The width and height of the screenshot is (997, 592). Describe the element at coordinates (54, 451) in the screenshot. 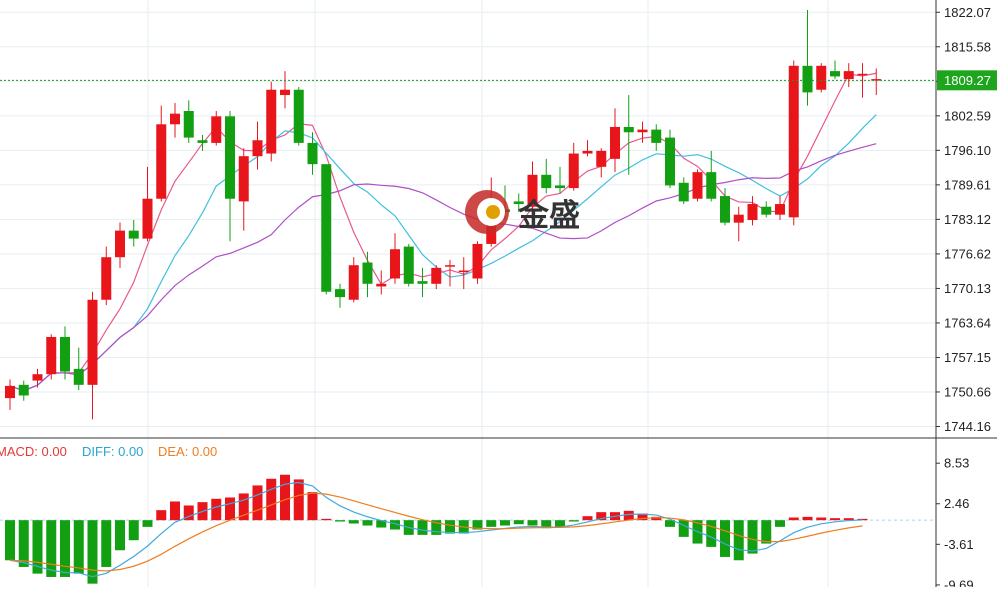

I see `macd-legend-value: 0.00` at that location.